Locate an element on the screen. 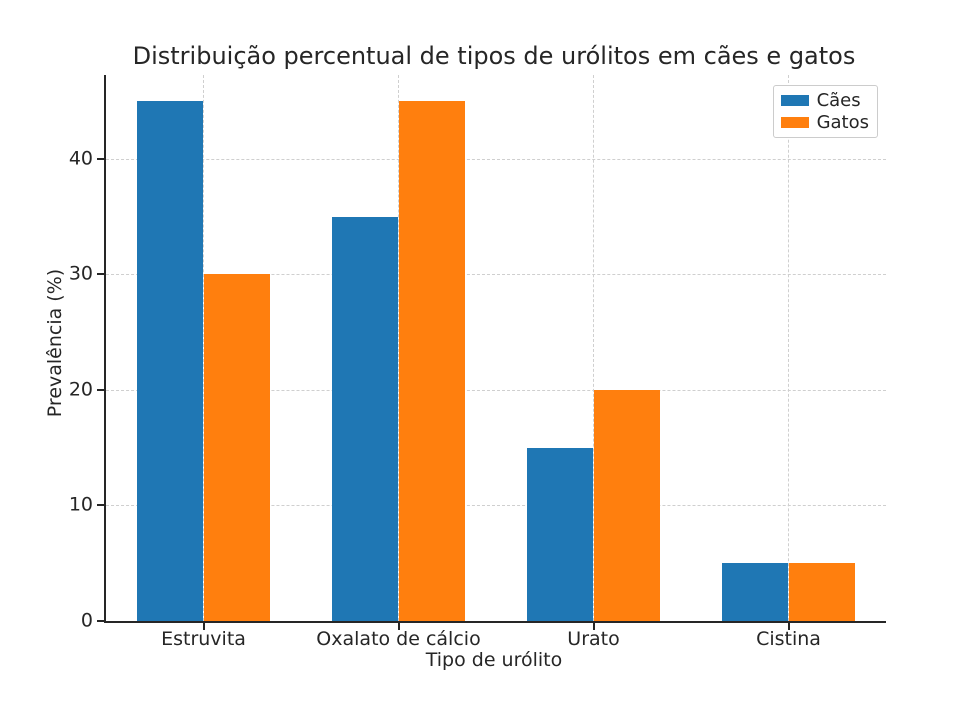  legend-swatch-gatos-icon is located at coordinates (794, 122).